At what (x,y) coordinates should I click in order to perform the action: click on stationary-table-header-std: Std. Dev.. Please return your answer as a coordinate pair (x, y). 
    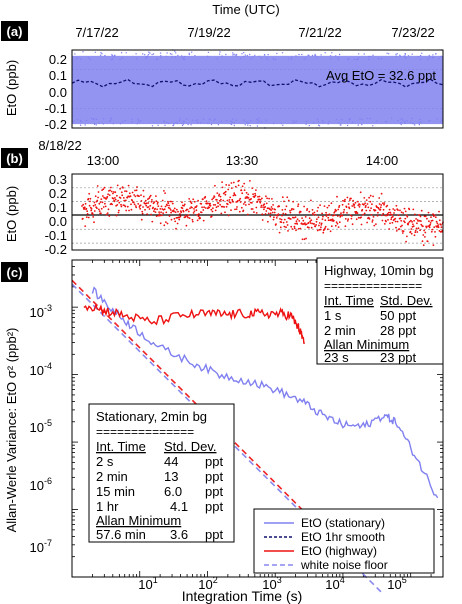
    Looking at the image, I should click on (190, 446).